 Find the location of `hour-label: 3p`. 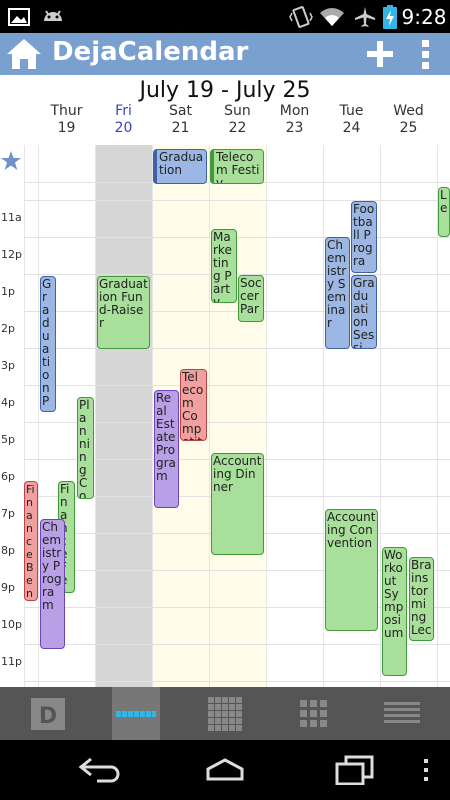

hour-label: 3p is located at coordinates (8, 365).